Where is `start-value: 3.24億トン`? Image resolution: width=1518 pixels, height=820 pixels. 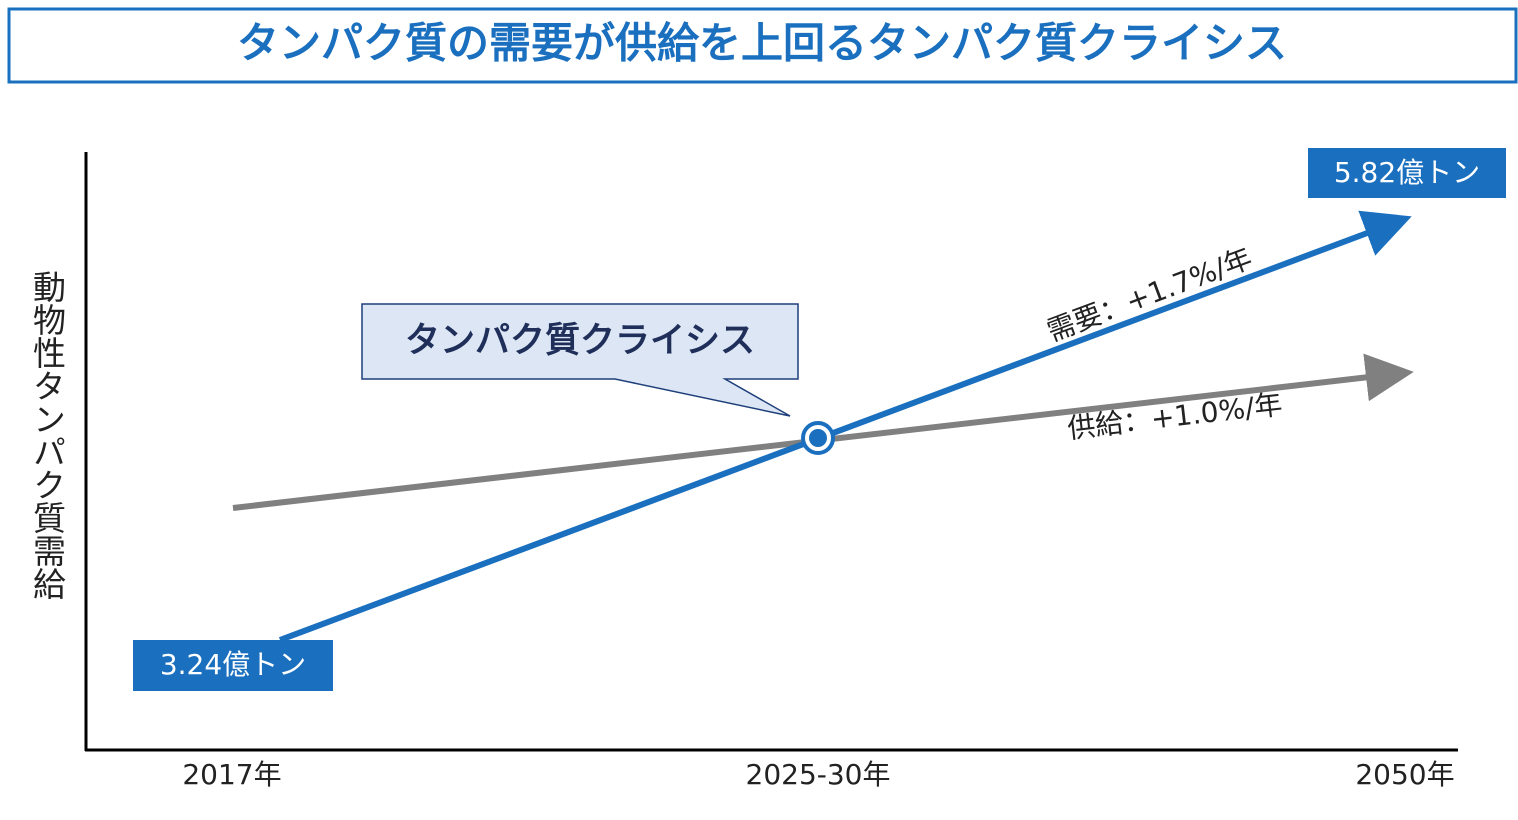
start-value: 3.24億トン is located at coordinates (233, 664).